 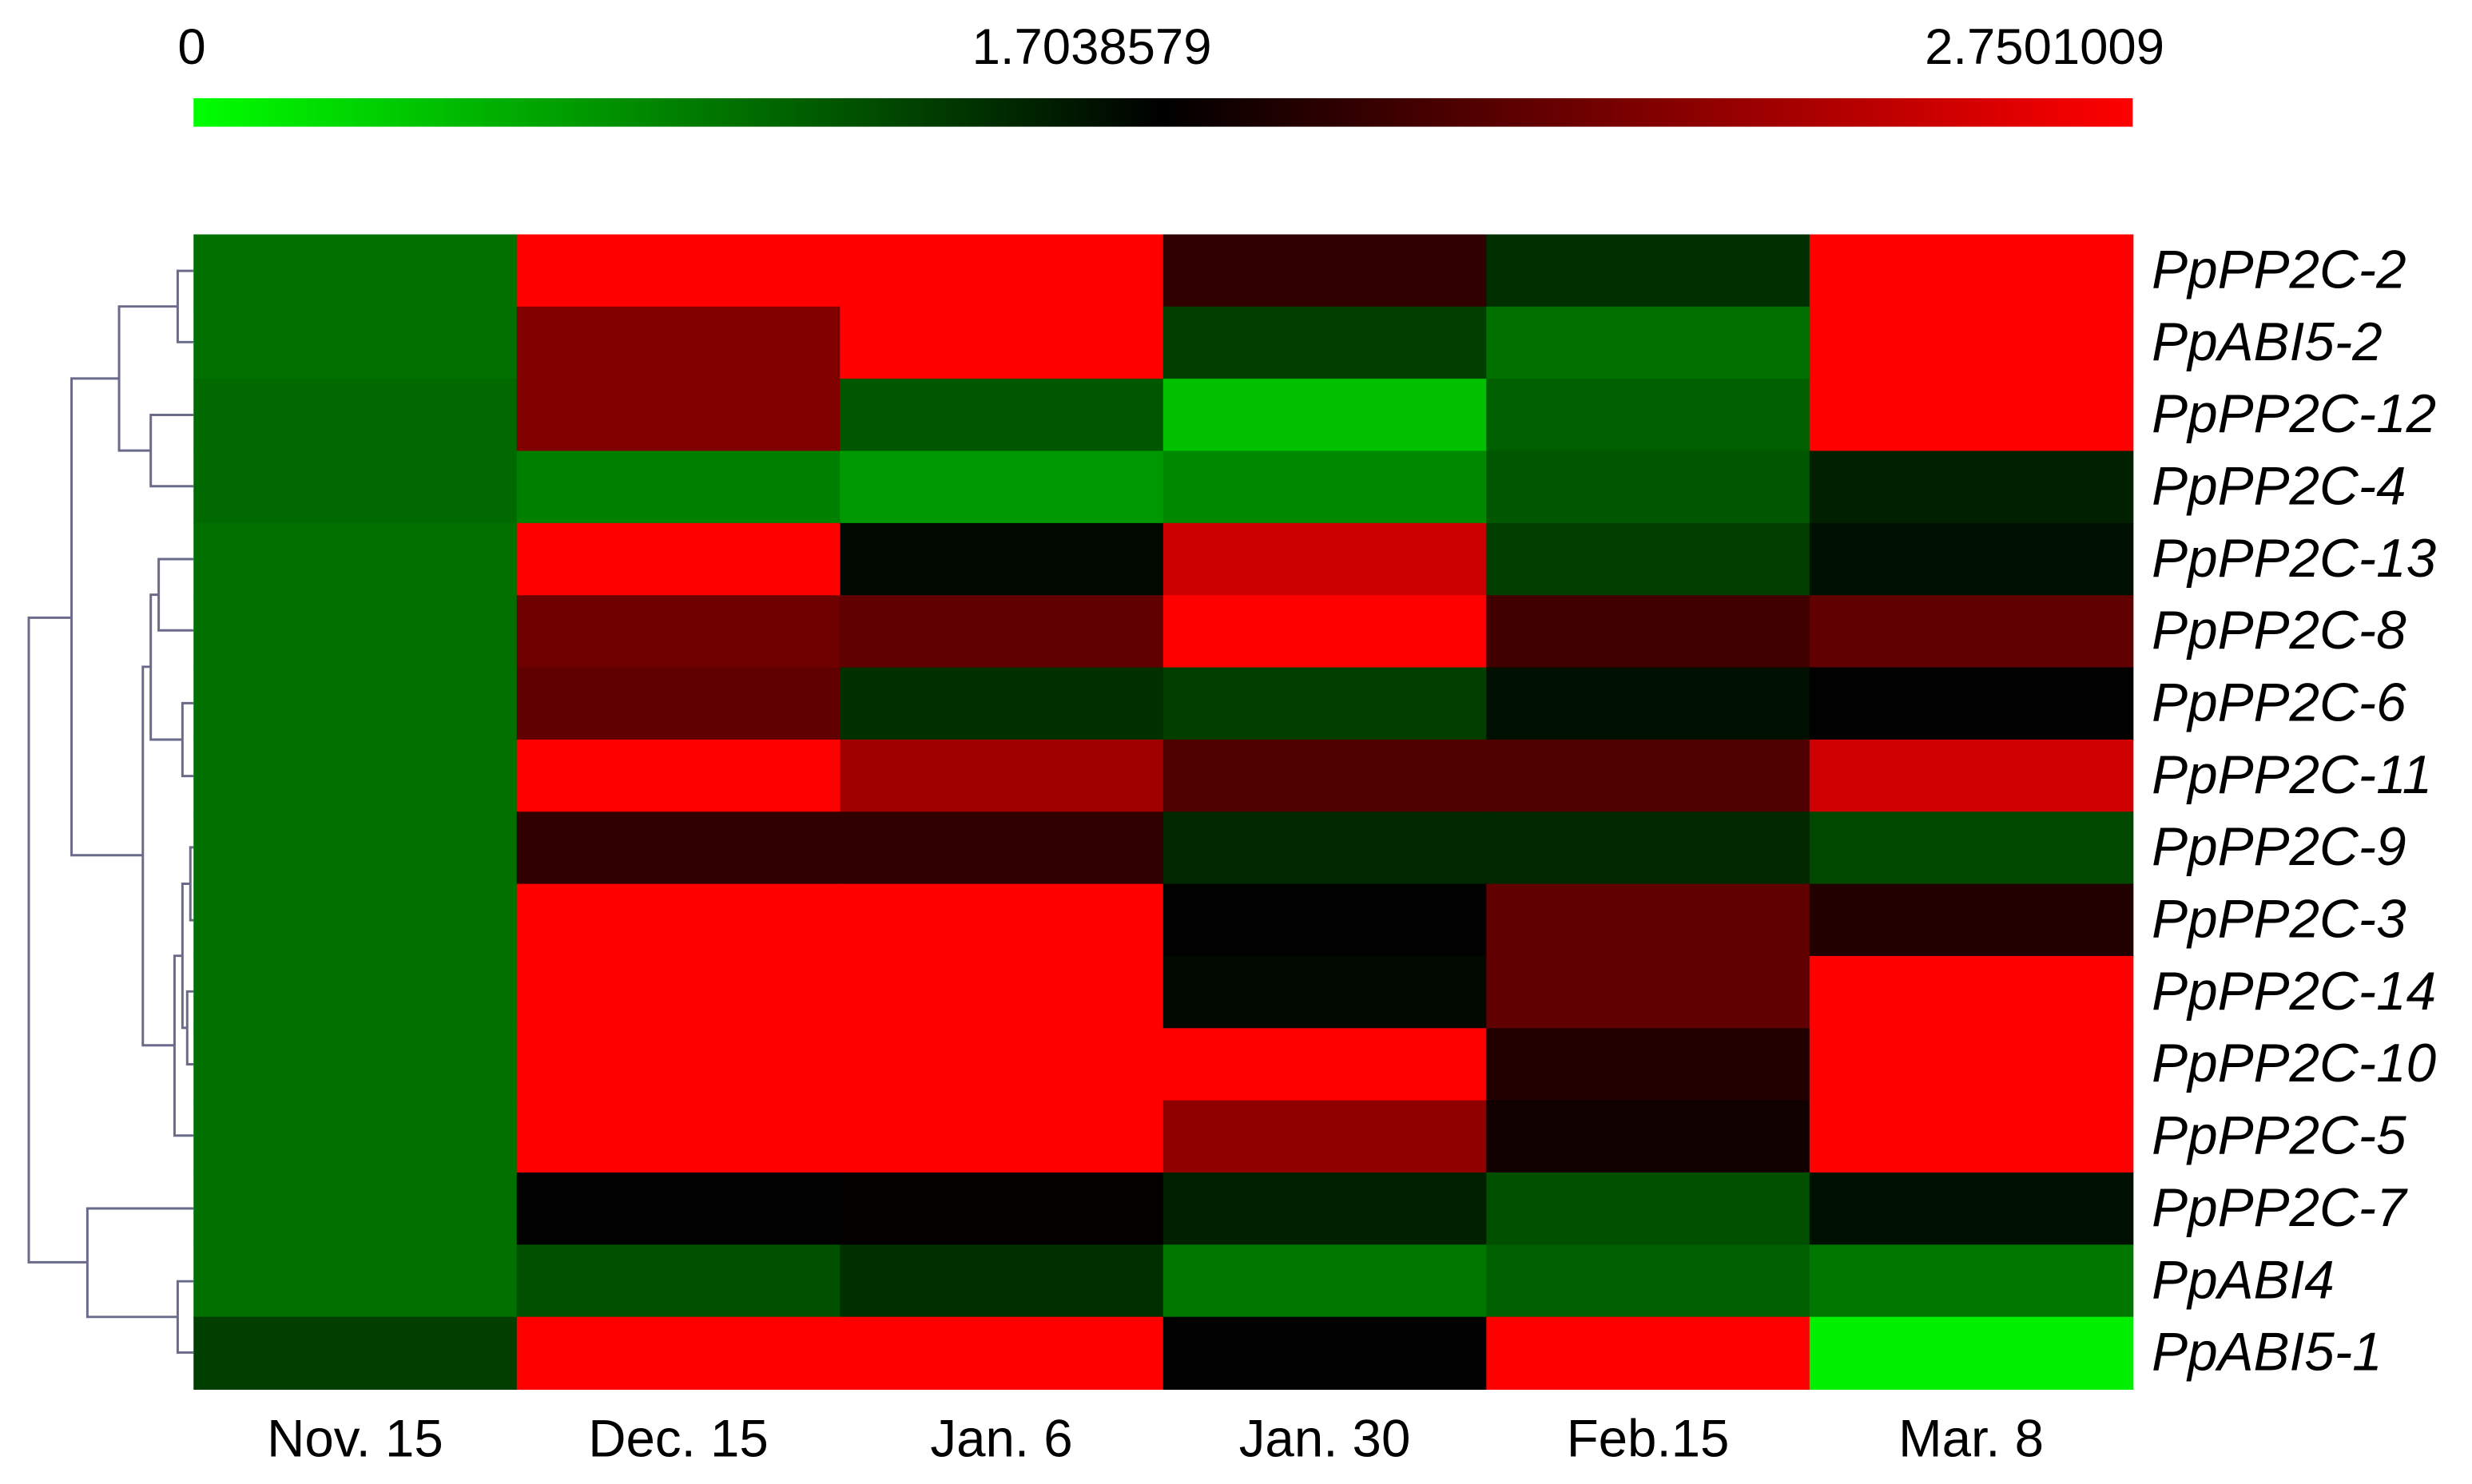 What do you see at coordinates (1092, 47) in the screenshot?
I see `colorbar-tick-label: 1.7038579` at bounding box center [1092, 47].